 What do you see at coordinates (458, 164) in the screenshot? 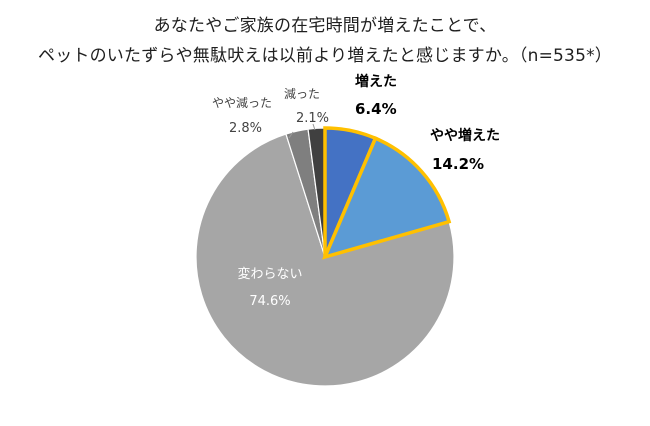
I see `slice-value-やや増えた: 14.2%` at bounding box center [458, 164].